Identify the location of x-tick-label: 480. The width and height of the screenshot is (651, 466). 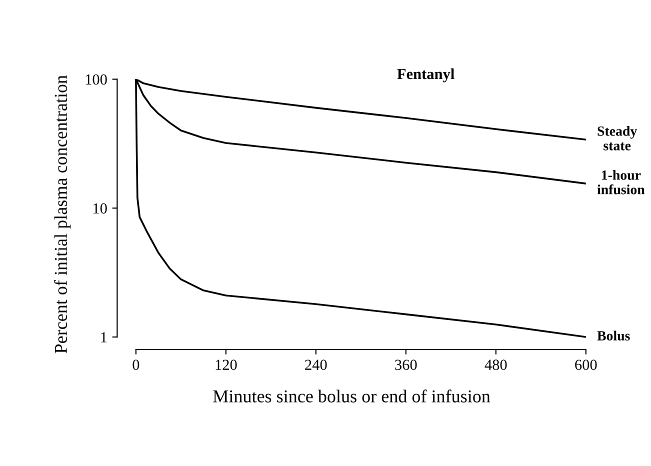
(495, 365).